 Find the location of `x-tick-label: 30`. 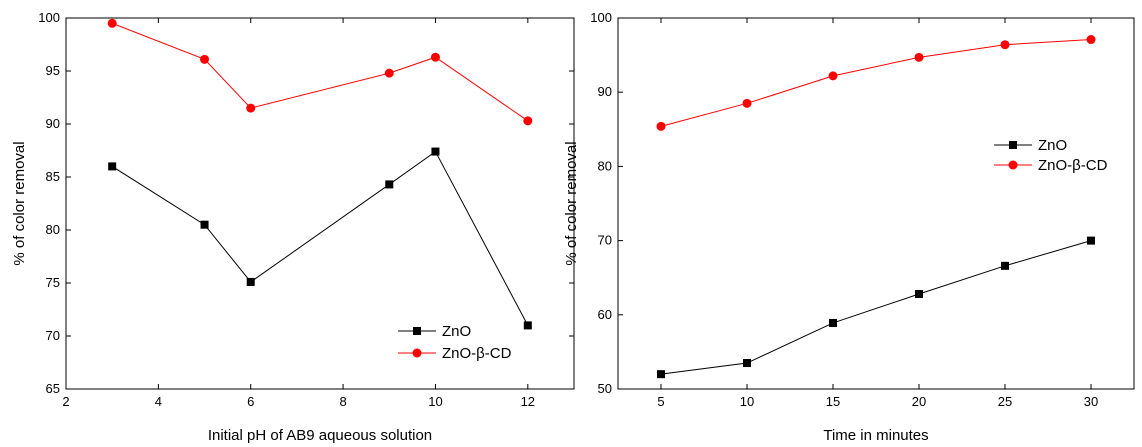

x-tick-label: 30 is located at coordinates (1091, 401).